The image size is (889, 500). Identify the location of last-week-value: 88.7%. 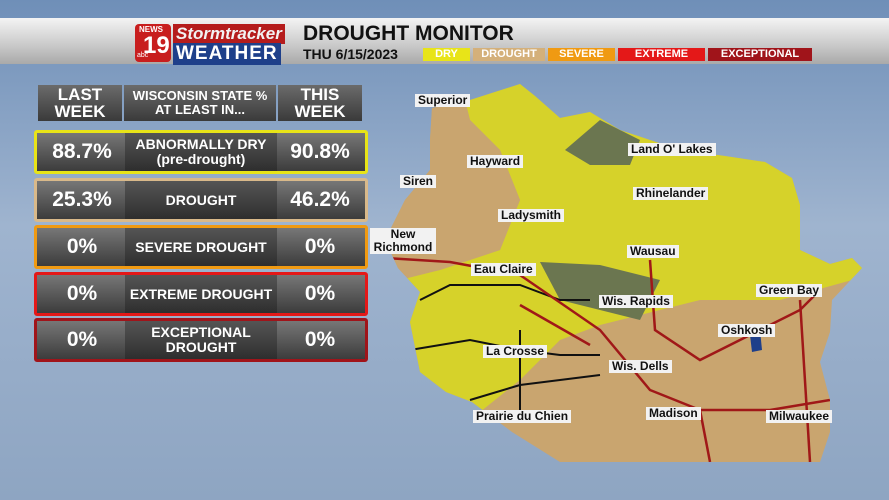
(82, 151).